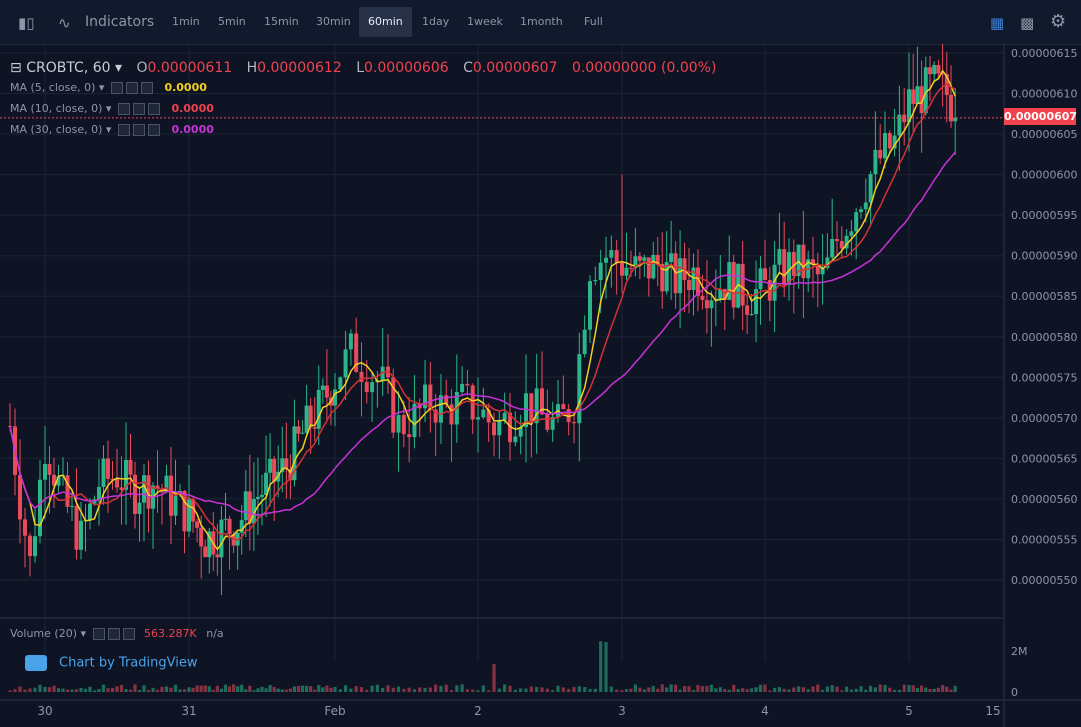 The width and height of the screenshot is (1081, 727). What do you see at coordinates (26, 23) in the screenshot?
I see `candle-style-icon: ▮▯` at bounding box center [26, 23].